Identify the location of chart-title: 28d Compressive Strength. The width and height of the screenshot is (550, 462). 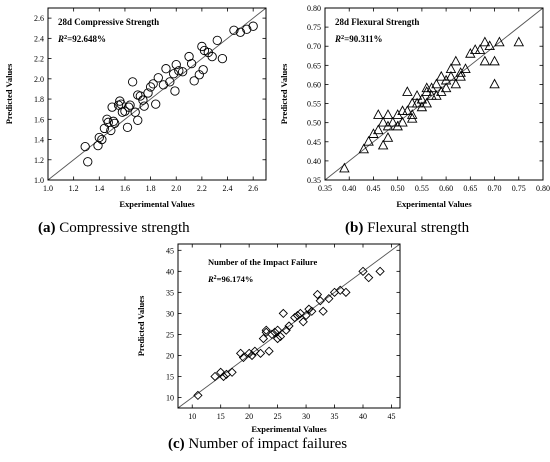
(108, 22).